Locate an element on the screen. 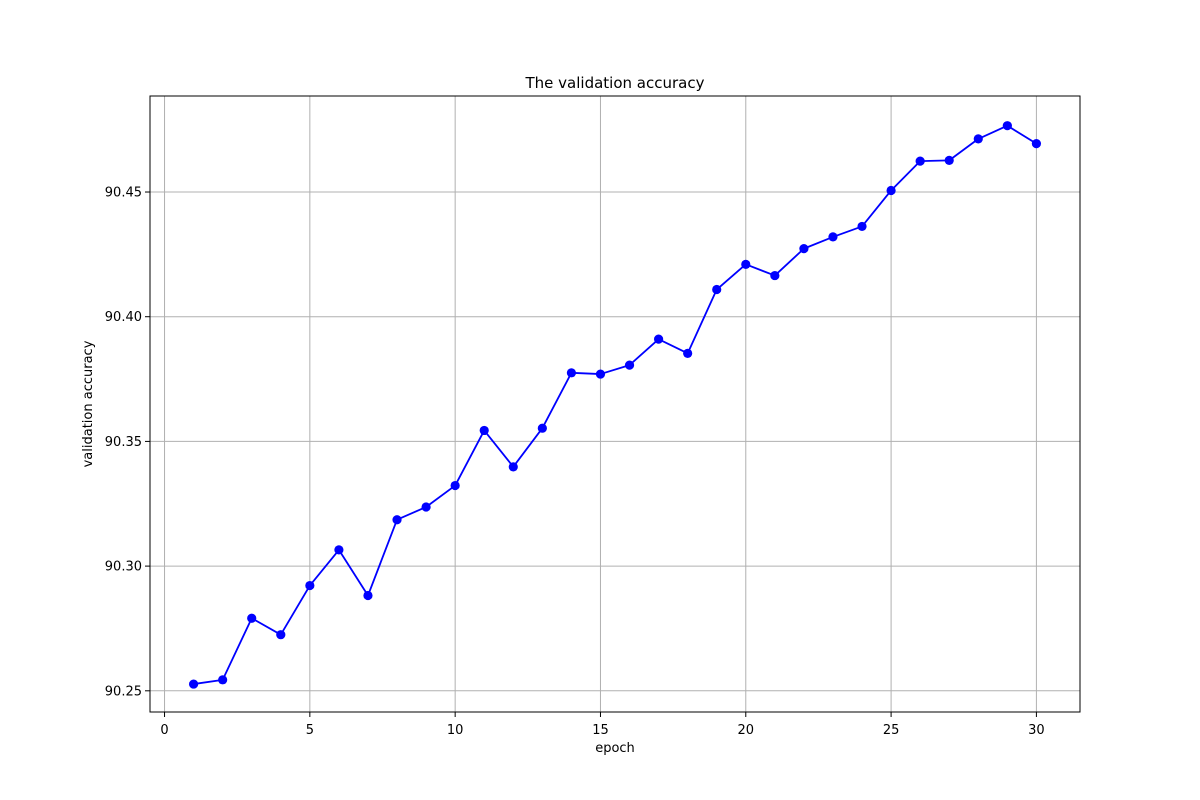  y-tick-label: 90.45 is located at coordinates (123, 193).